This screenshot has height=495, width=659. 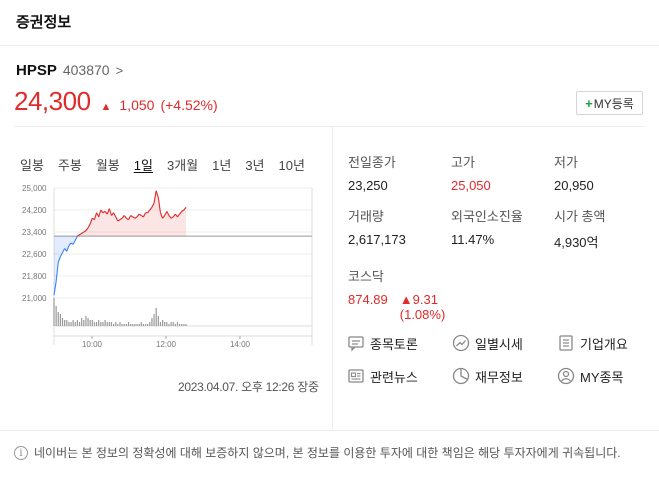 I want to click on tab-period-5: 1년, so click(x=222, y=165).